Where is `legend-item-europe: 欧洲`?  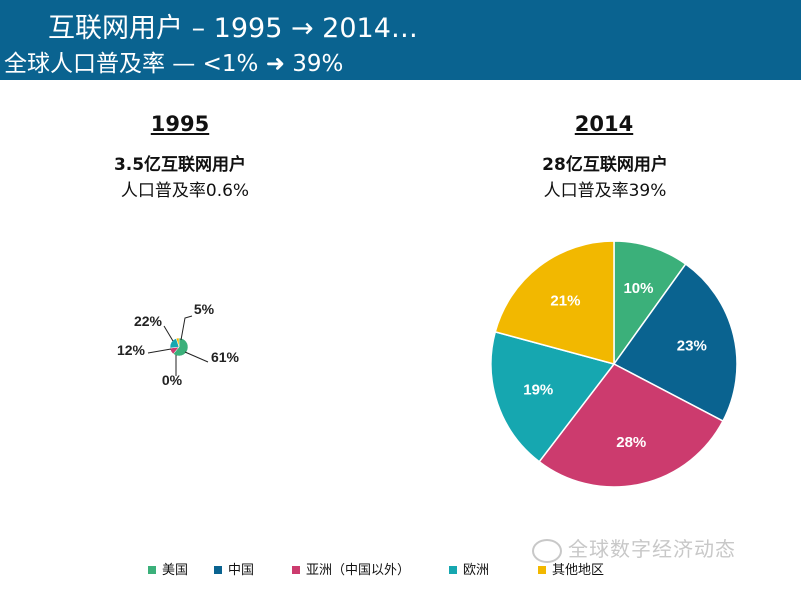
legend-item-europe: 欧洲 is located at coordinates (469, 568).